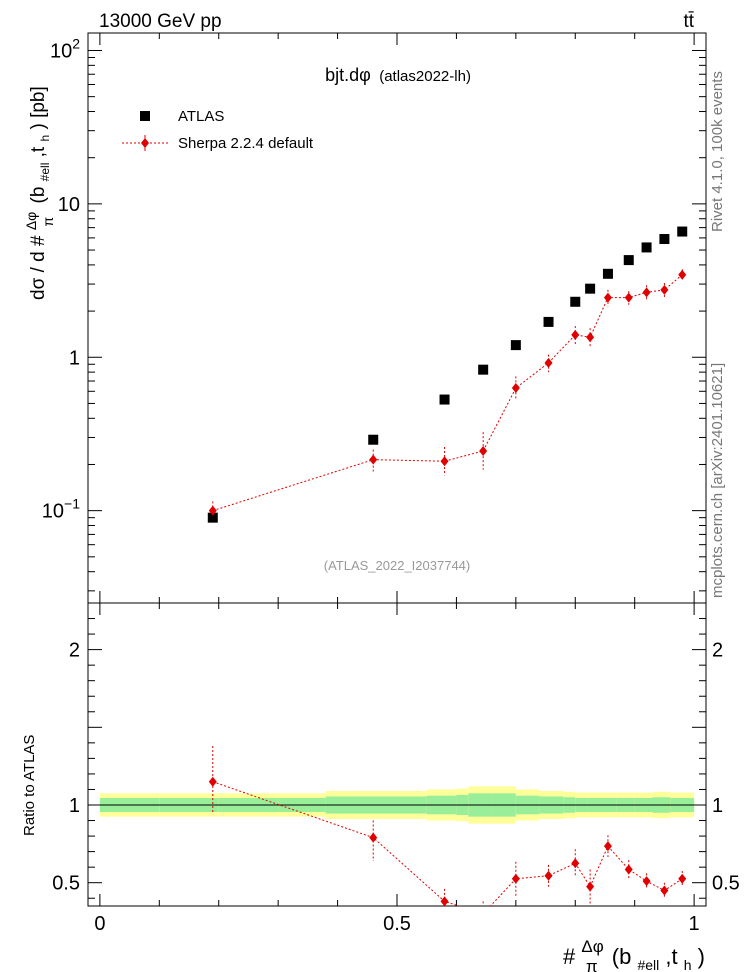 The width and height of the screenshot is (746, 972). Describe the element at coordinates (74, 806) in the screenshot. I see `ratio-y-tick-label-left: 1` at that location.